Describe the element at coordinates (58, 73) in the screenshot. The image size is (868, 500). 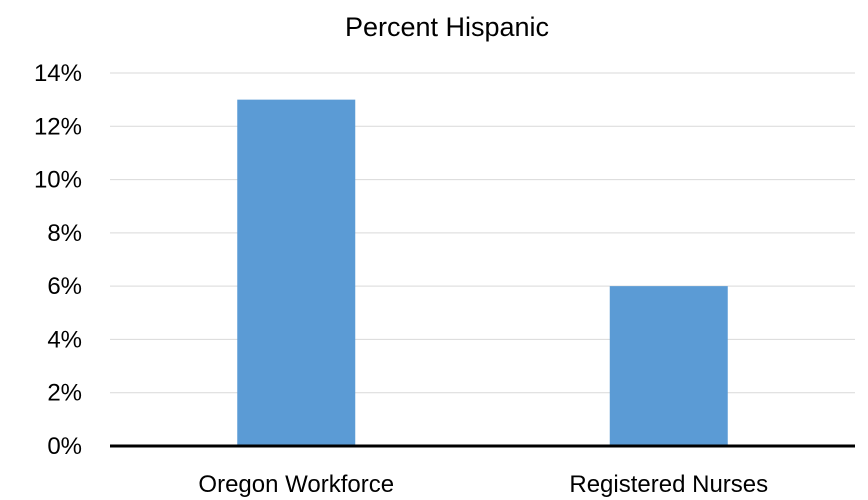
I see `y-tick-label: 14%` at that location.